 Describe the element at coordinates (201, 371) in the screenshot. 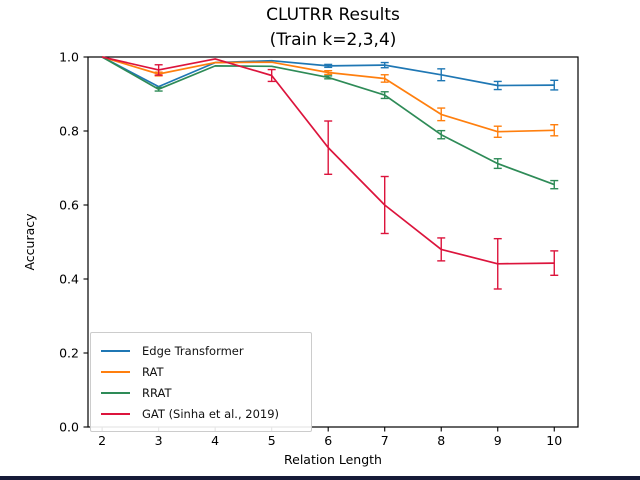

I see `legend-item: RAT` at that location.